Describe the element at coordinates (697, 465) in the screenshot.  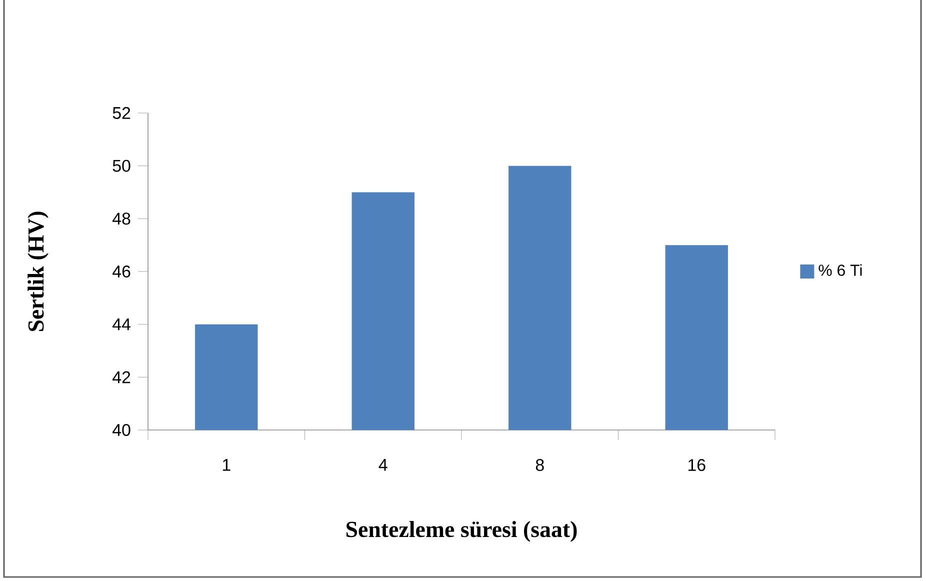
I see `x-tick-label: 16` at that location.